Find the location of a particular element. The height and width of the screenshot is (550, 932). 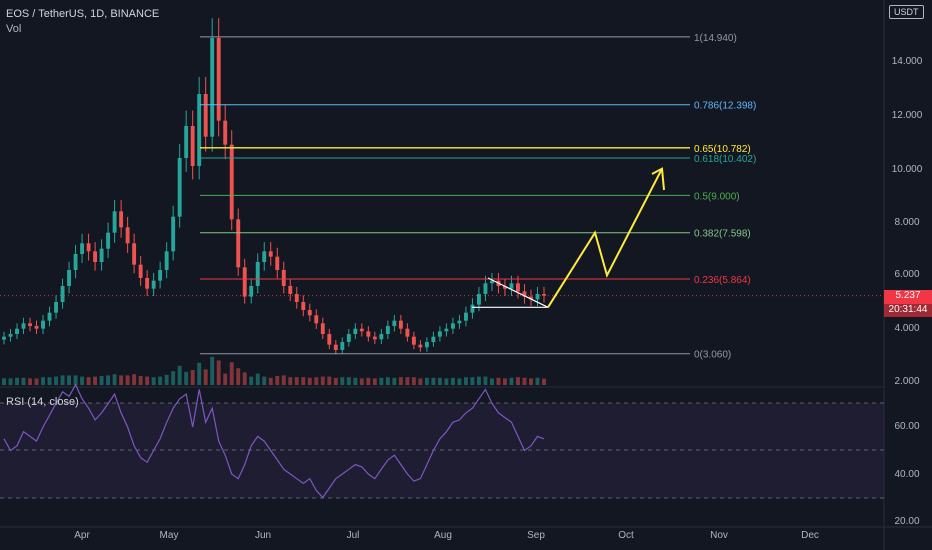

fib-level-label: 1(14.940) is located at coordinates (715, 38).